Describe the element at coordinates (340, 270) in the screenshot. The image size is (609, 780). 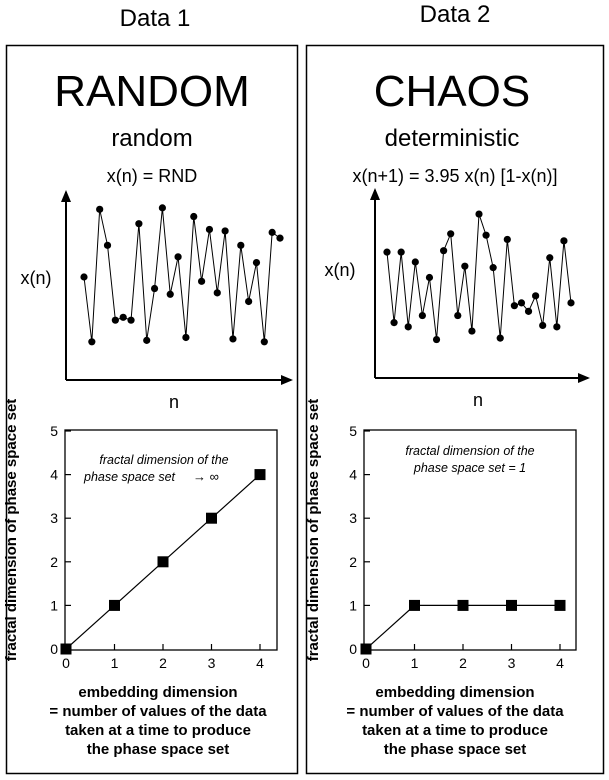
I see `series-ylabel-chaos: x(n)` at that location.